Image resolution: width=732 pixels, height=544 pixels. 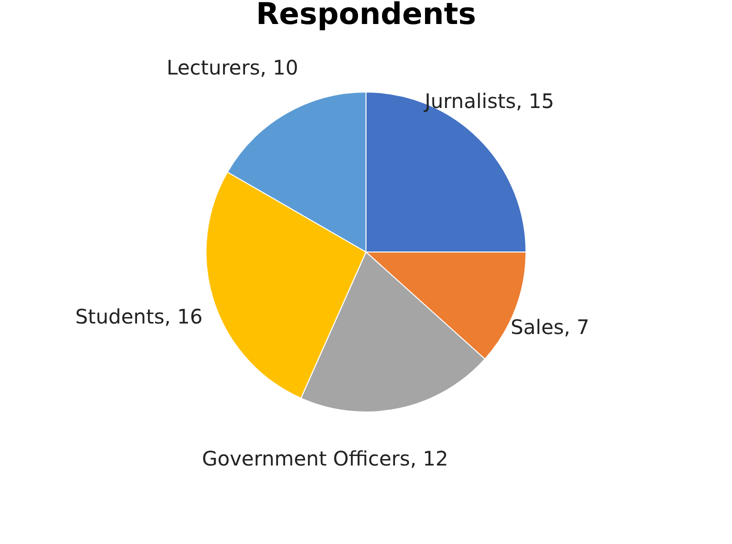 I want to click on data-label: , 15, so click(x=535, y=101).